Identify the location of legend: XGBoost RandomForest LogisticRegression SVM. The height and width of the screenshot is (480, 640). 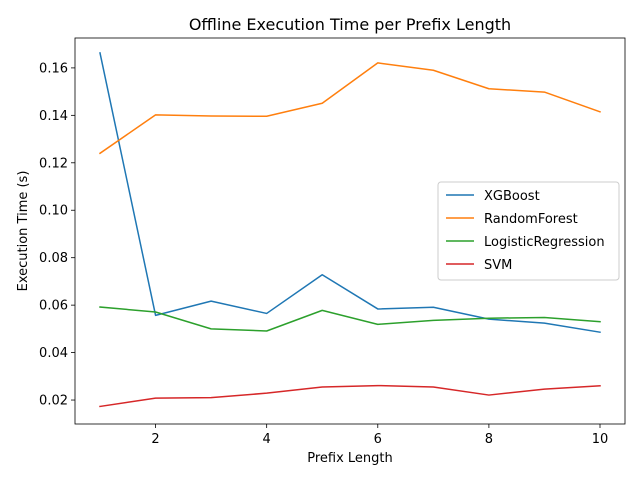
(528, 231).